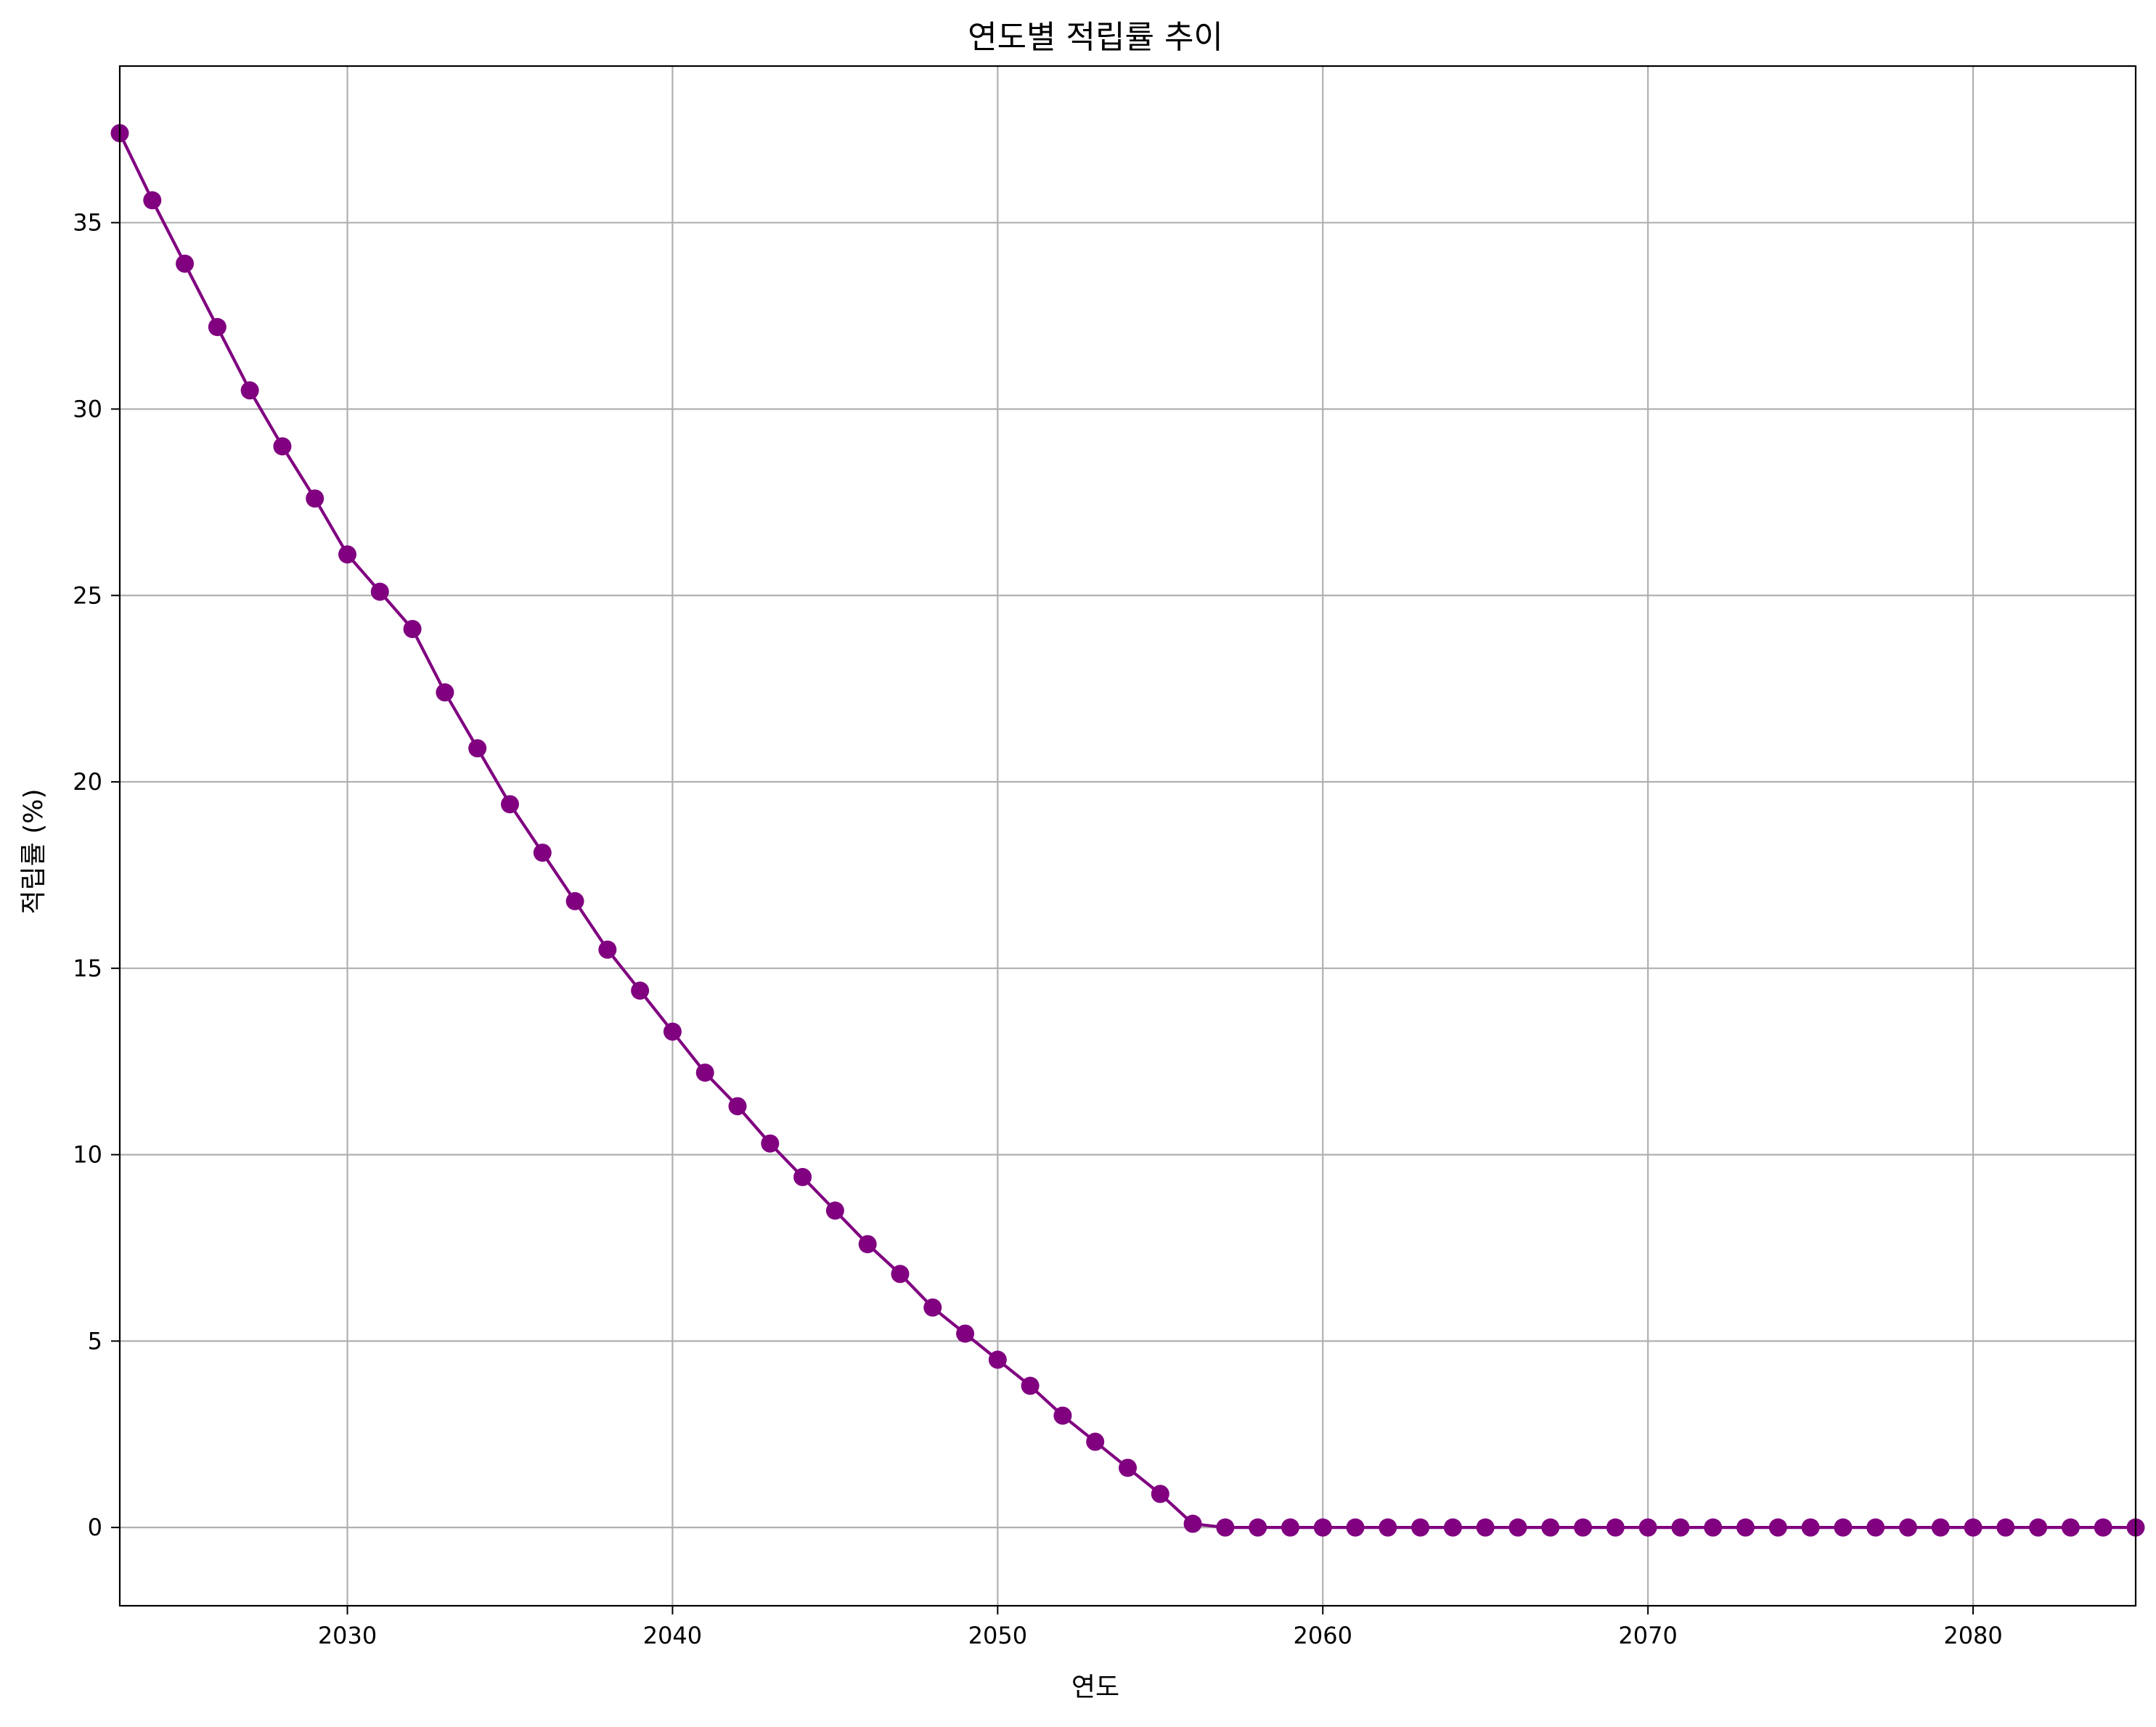 The image size is (2156, 1727). I want to click on y-tick-label: 35, so click(88, 223).